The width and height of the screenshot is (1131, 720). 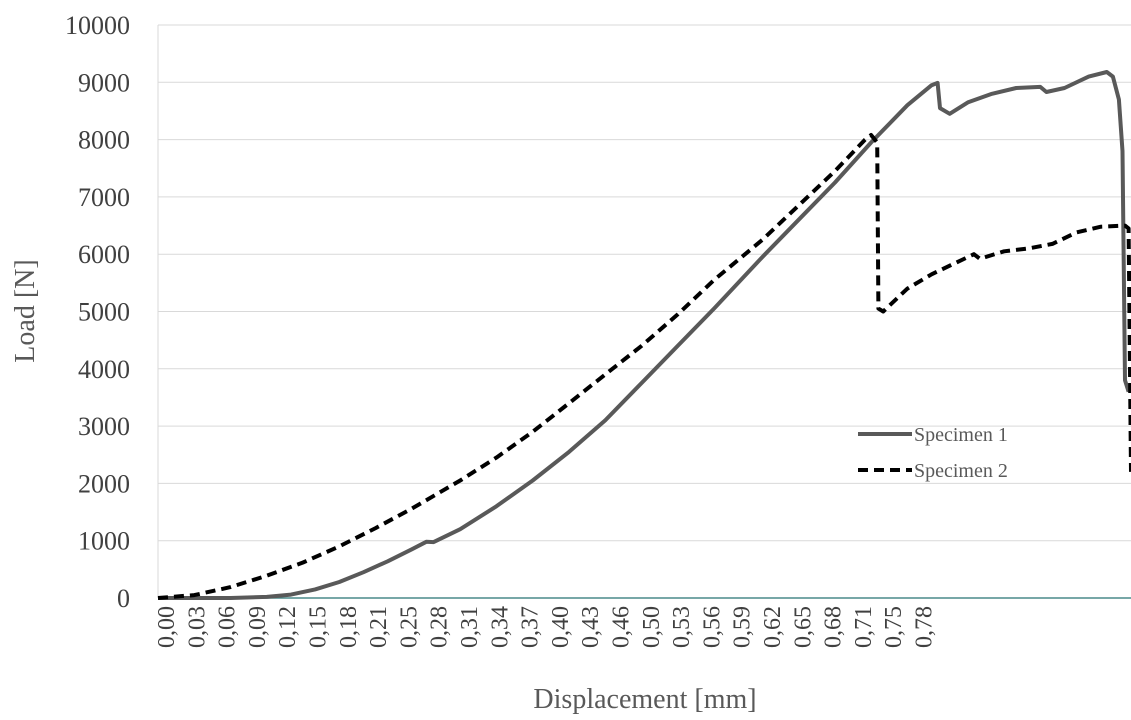 I want to click on x-tick-label: 0,56, so click(x=712, y=627).